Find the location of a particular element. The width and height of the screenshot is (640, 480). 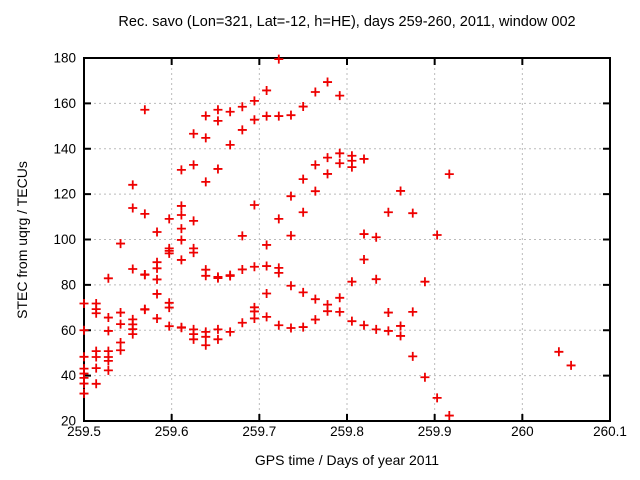

y-tick-label: 80 is located at coordinates (68, 284).